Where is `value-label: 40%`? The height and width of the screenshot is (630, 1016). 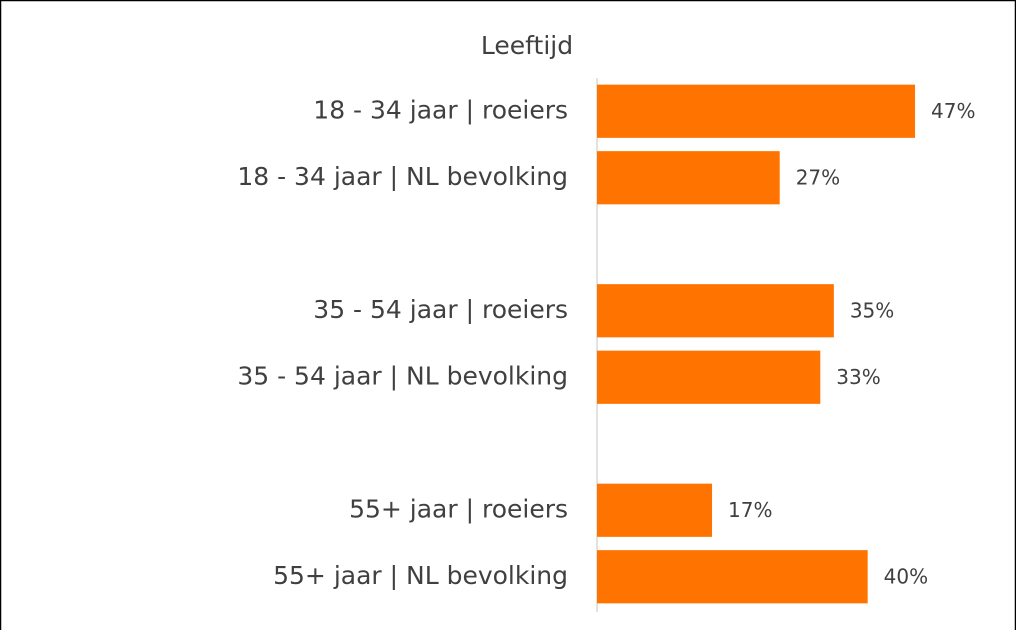
value-label: 40% is located at coordinates (906, 576).